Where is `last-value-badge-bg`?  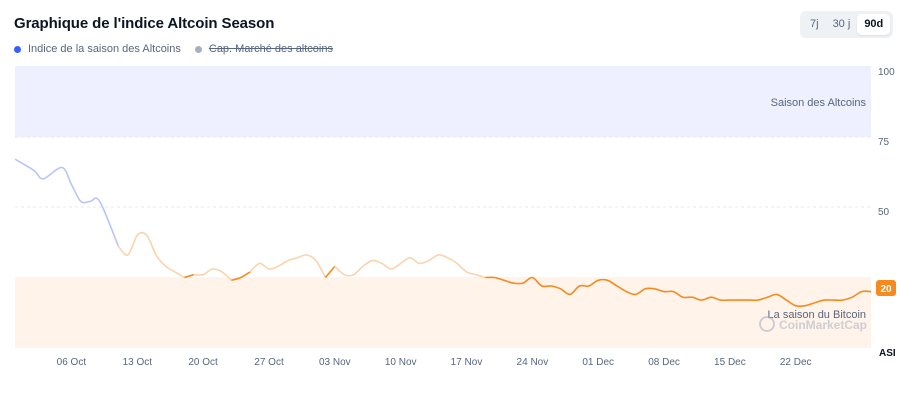 last-value-badge-bg is located at coordinates (886, 288).